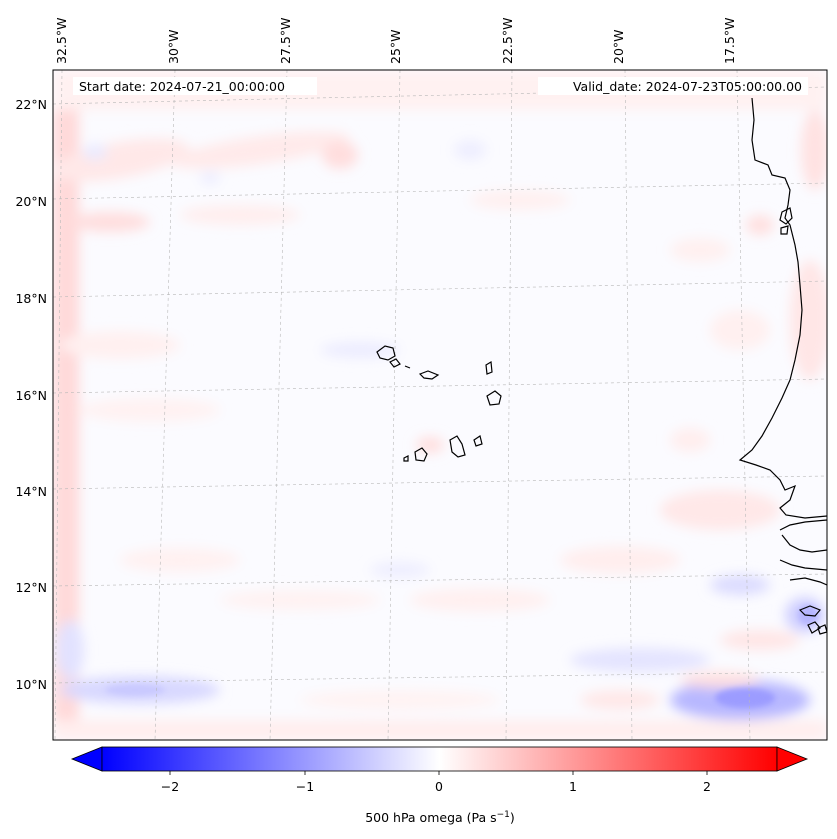 Image resolution: width=837 pixels, height=839 pixels. I want to click on africa-coastline, so click(782, 308).